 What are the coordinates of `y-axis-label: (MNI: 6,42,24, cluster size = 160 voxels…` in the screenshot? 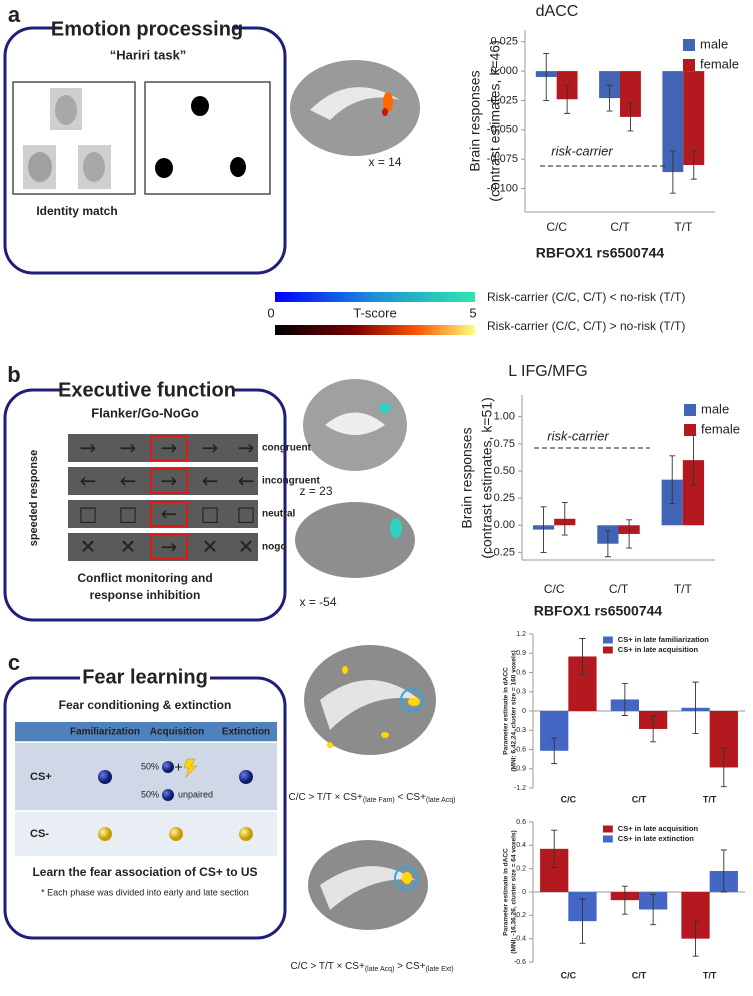 It's located at (514, 710).